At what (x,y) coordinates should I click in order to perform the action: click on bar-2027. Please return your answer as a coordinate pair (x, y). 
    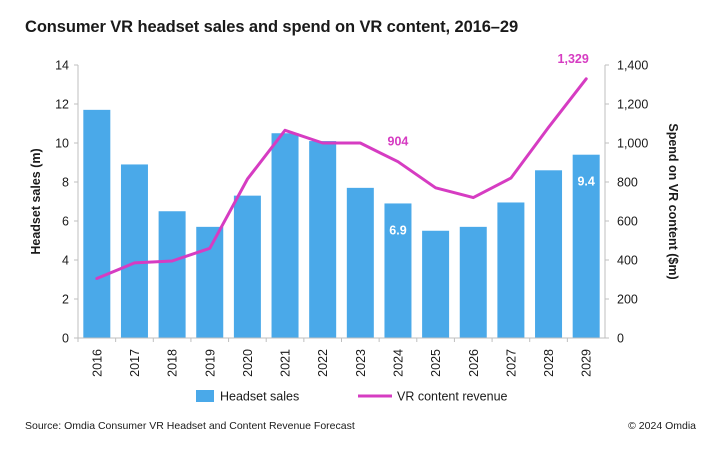
    Looking at the image, I should click on (511, 270).